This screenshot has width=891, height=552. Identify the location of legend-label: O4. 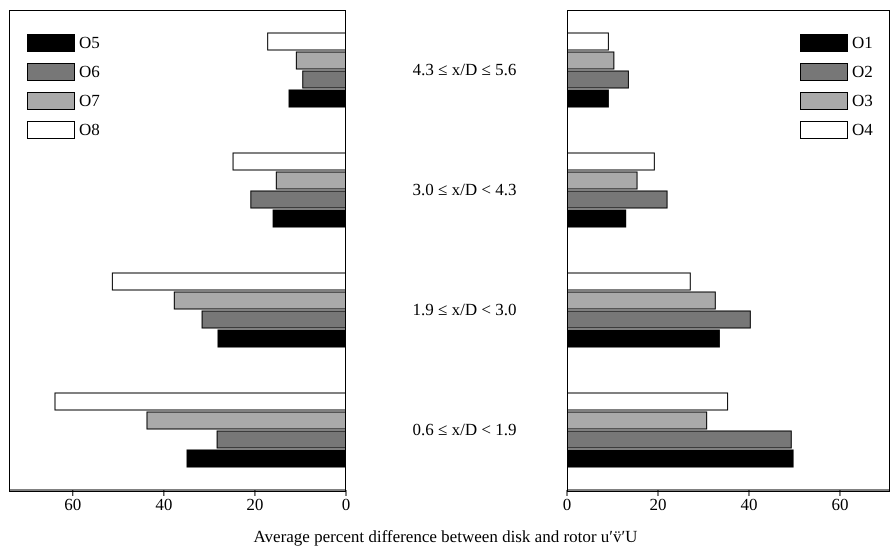
(862, 130).